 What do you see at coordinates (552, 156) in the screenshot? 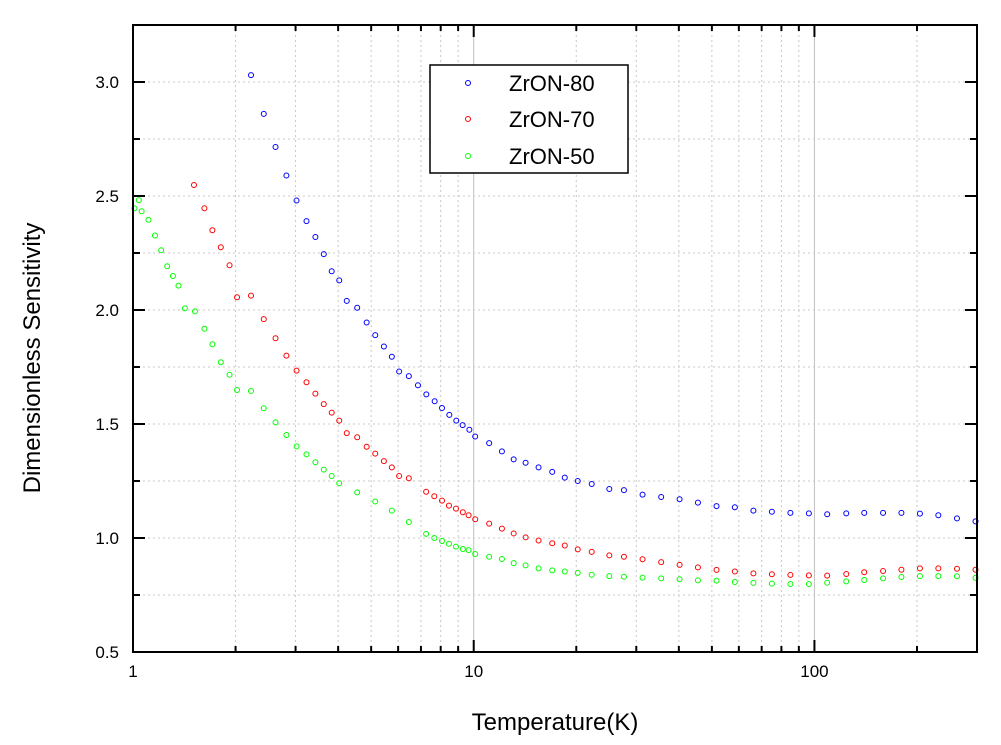
I see `legend-label-zron-50: ZrON-50` at bounding box center [552, 156].